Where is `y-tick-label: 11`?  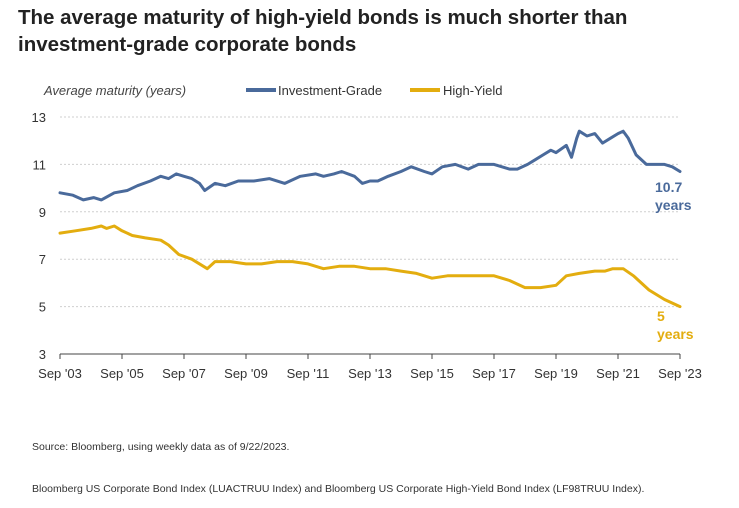 y-tick-label: 11 is located at coordinates (40, 164).